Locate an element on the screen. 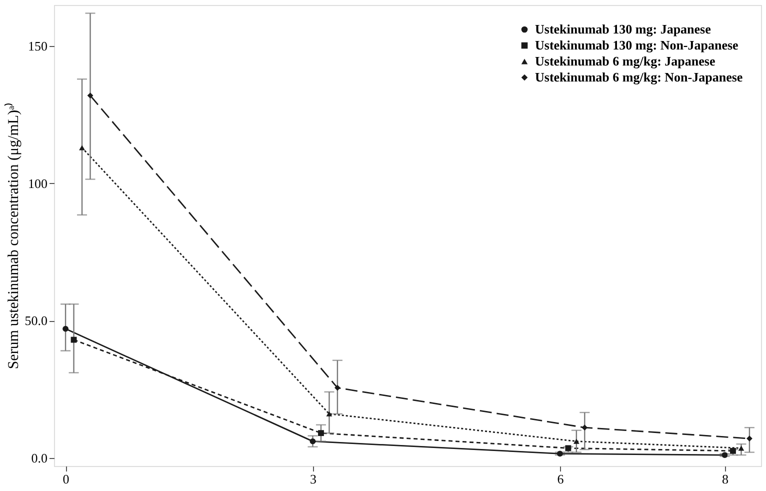  y-tick-label: 0.0 is located at coordinates (39, 458).